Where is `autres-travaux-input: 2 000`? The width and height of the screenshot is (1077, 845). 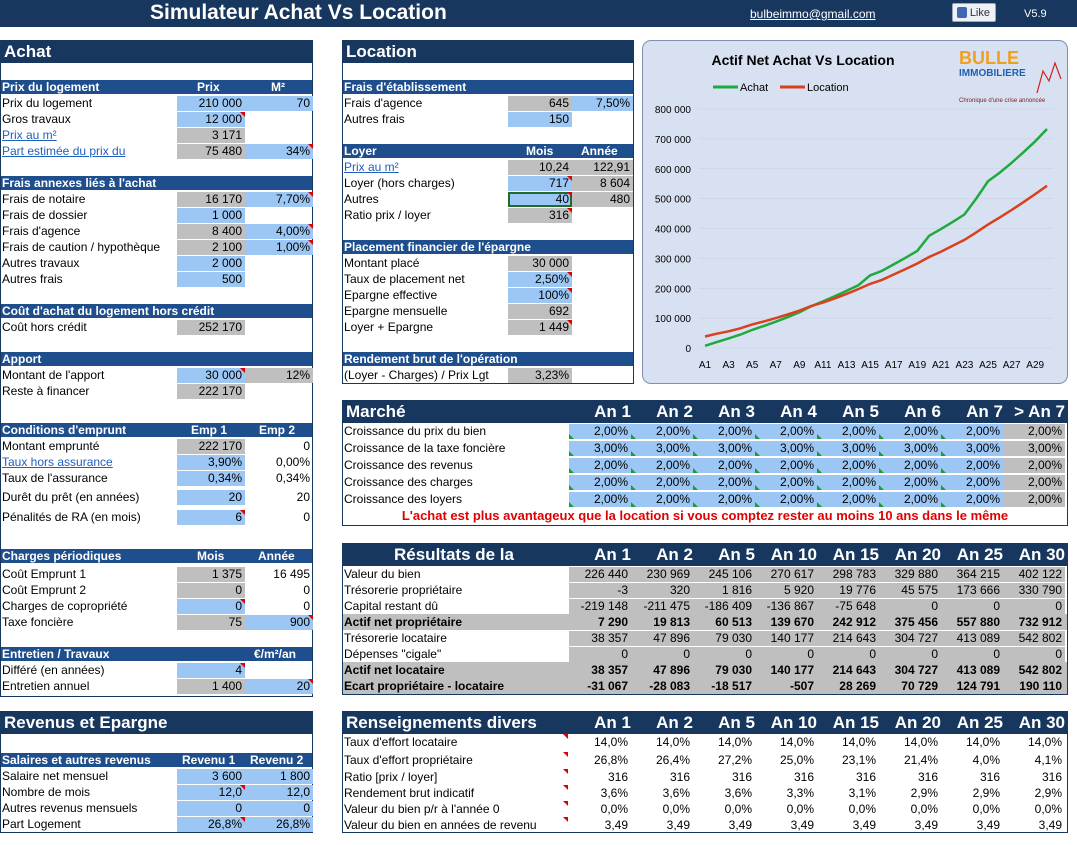 autres-travaux-input: 2 000 is located at coordinates (211, 263).